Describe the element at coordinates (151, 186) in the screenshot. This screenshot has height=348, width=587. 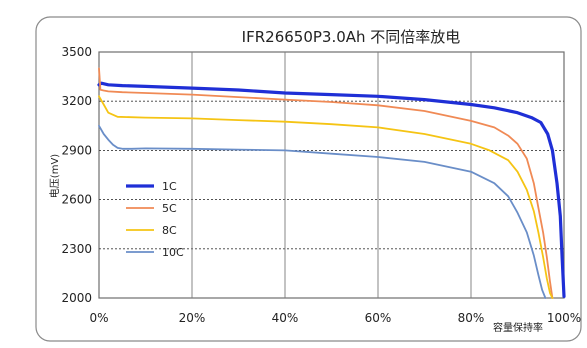
I see `legend-entry-1c: 1C` at that location.